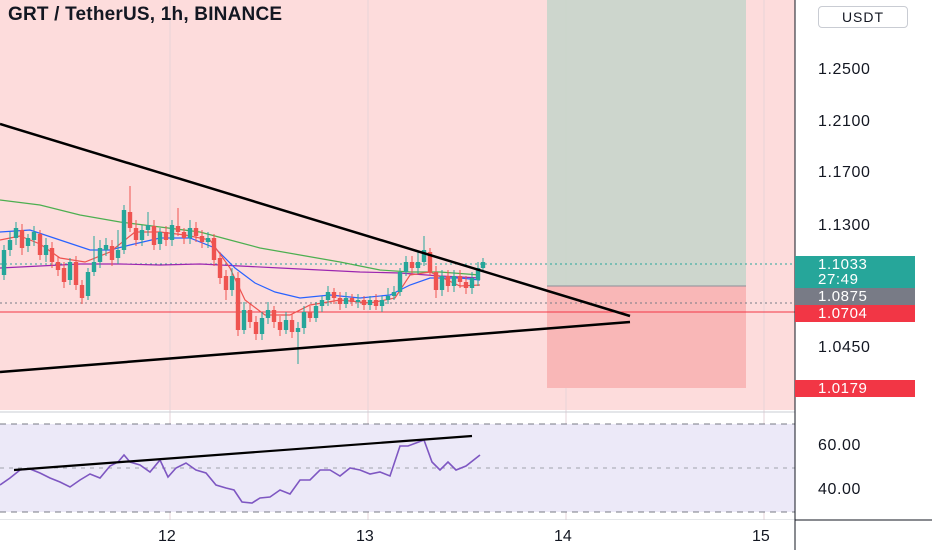 This screenshot has width=932, height=550. I want to click on time-tick: 14, so click(563, 536).